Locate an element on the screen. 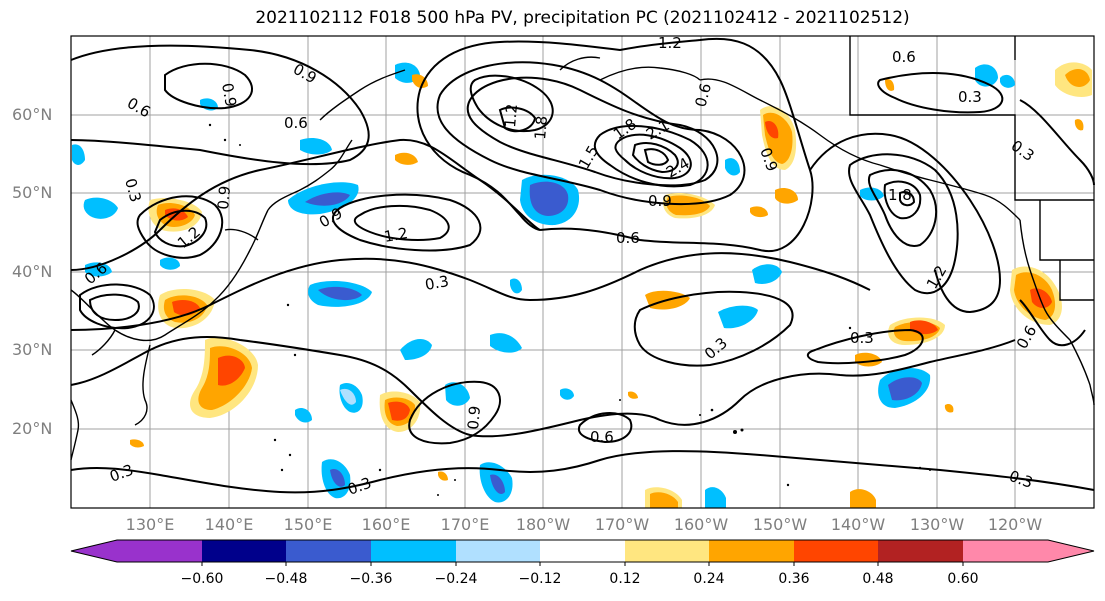 This screenshot has width=1105, height=601. lat-label: 60°N is located at coordinates (32, 114).